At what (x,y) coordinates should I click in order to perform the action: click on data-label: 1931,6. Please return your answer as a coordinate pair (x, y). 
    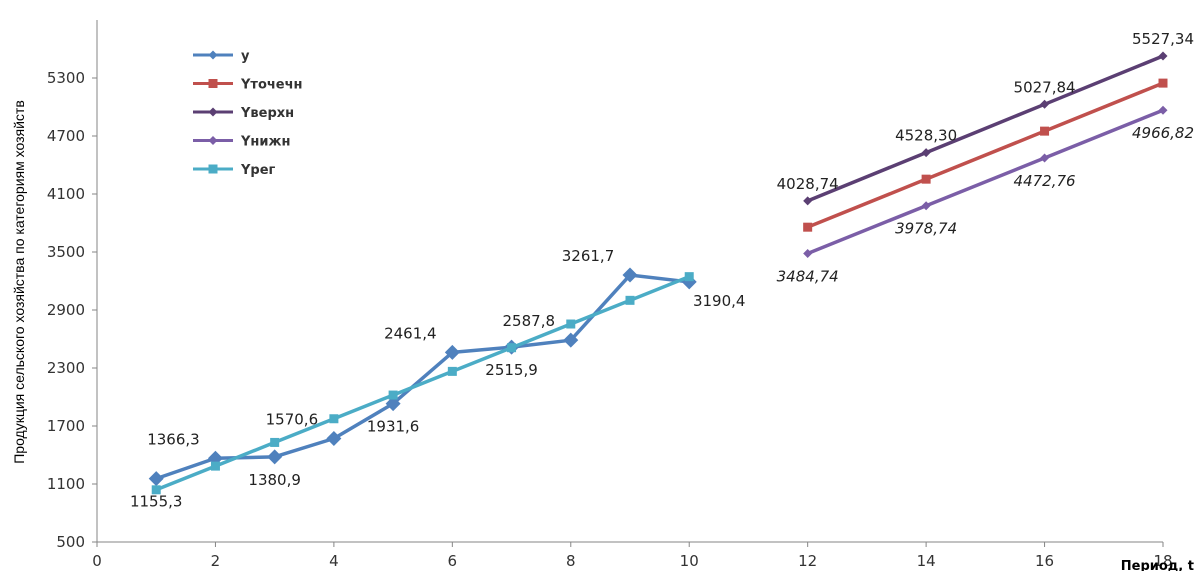
    Looking at the image, I should click on (393, 427).